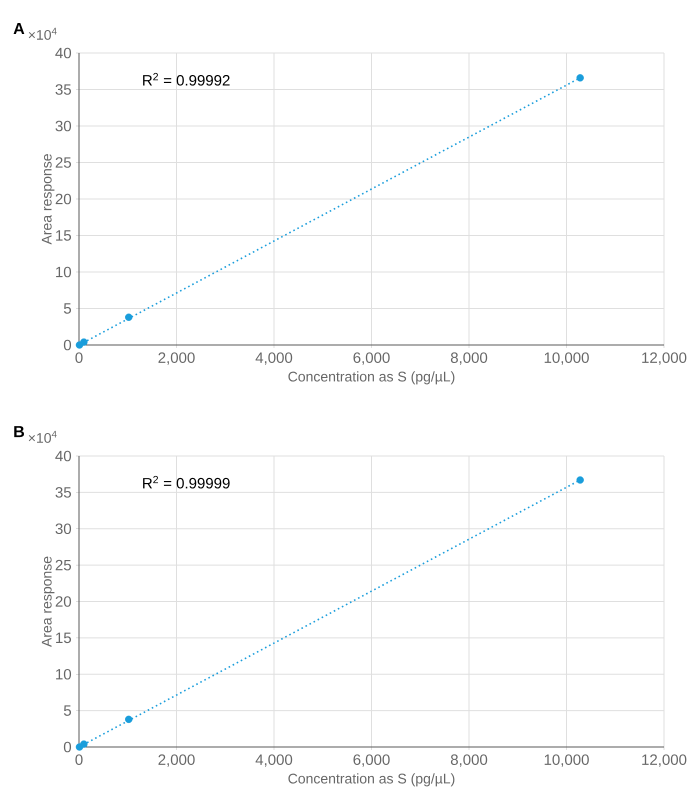  What do you see at coordinates (186, 79) in the screenshot?
I see `annotation: R$^{2}$ = 0.99992` at bounding box center [186, 79].